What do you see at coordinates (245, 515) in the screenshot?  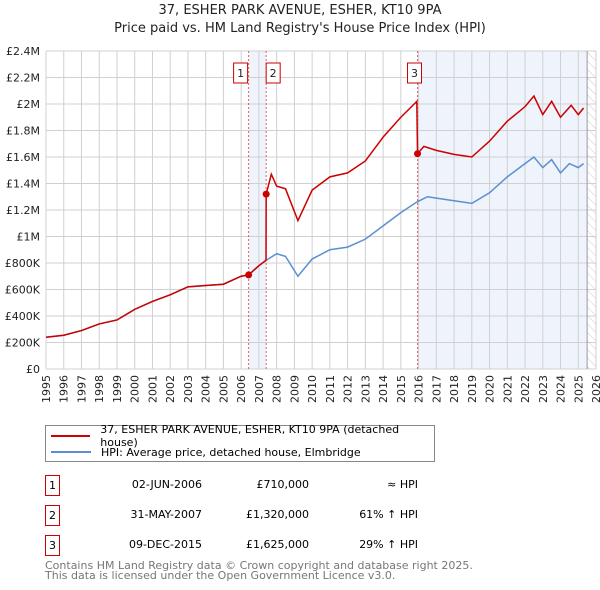 I see `transaction-row: 2 31-MAY-2007 £1,320,000 61% ↑ HPI` at bounding box center [245, 515].